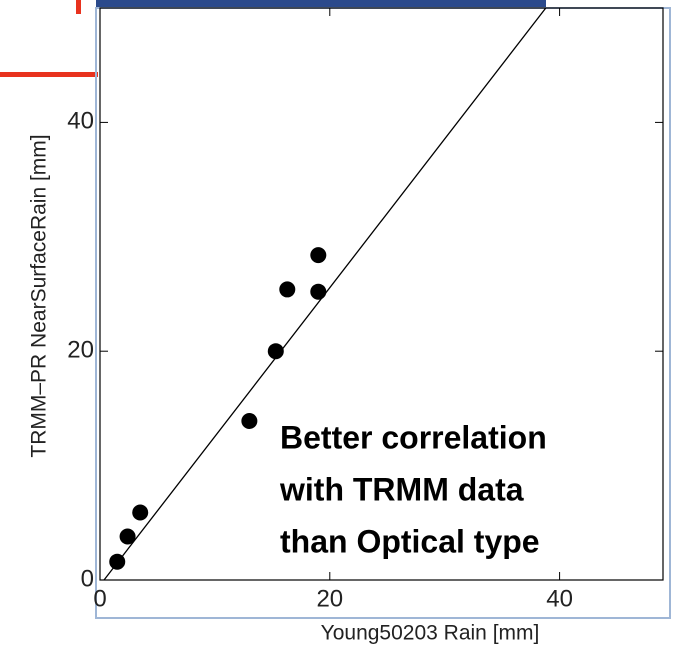  I want to click on x-axis-label: Young50203 Rain [mm], so click(430, 633).